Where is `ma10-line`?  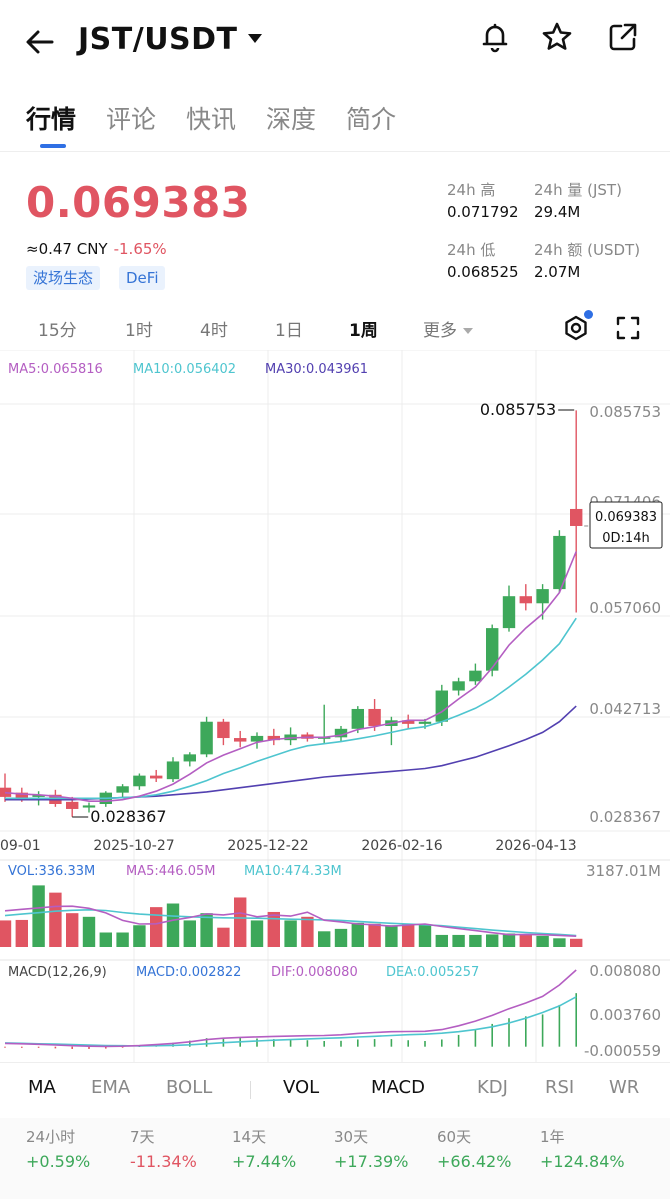 ma10-line is located at coordinates (291, 708).